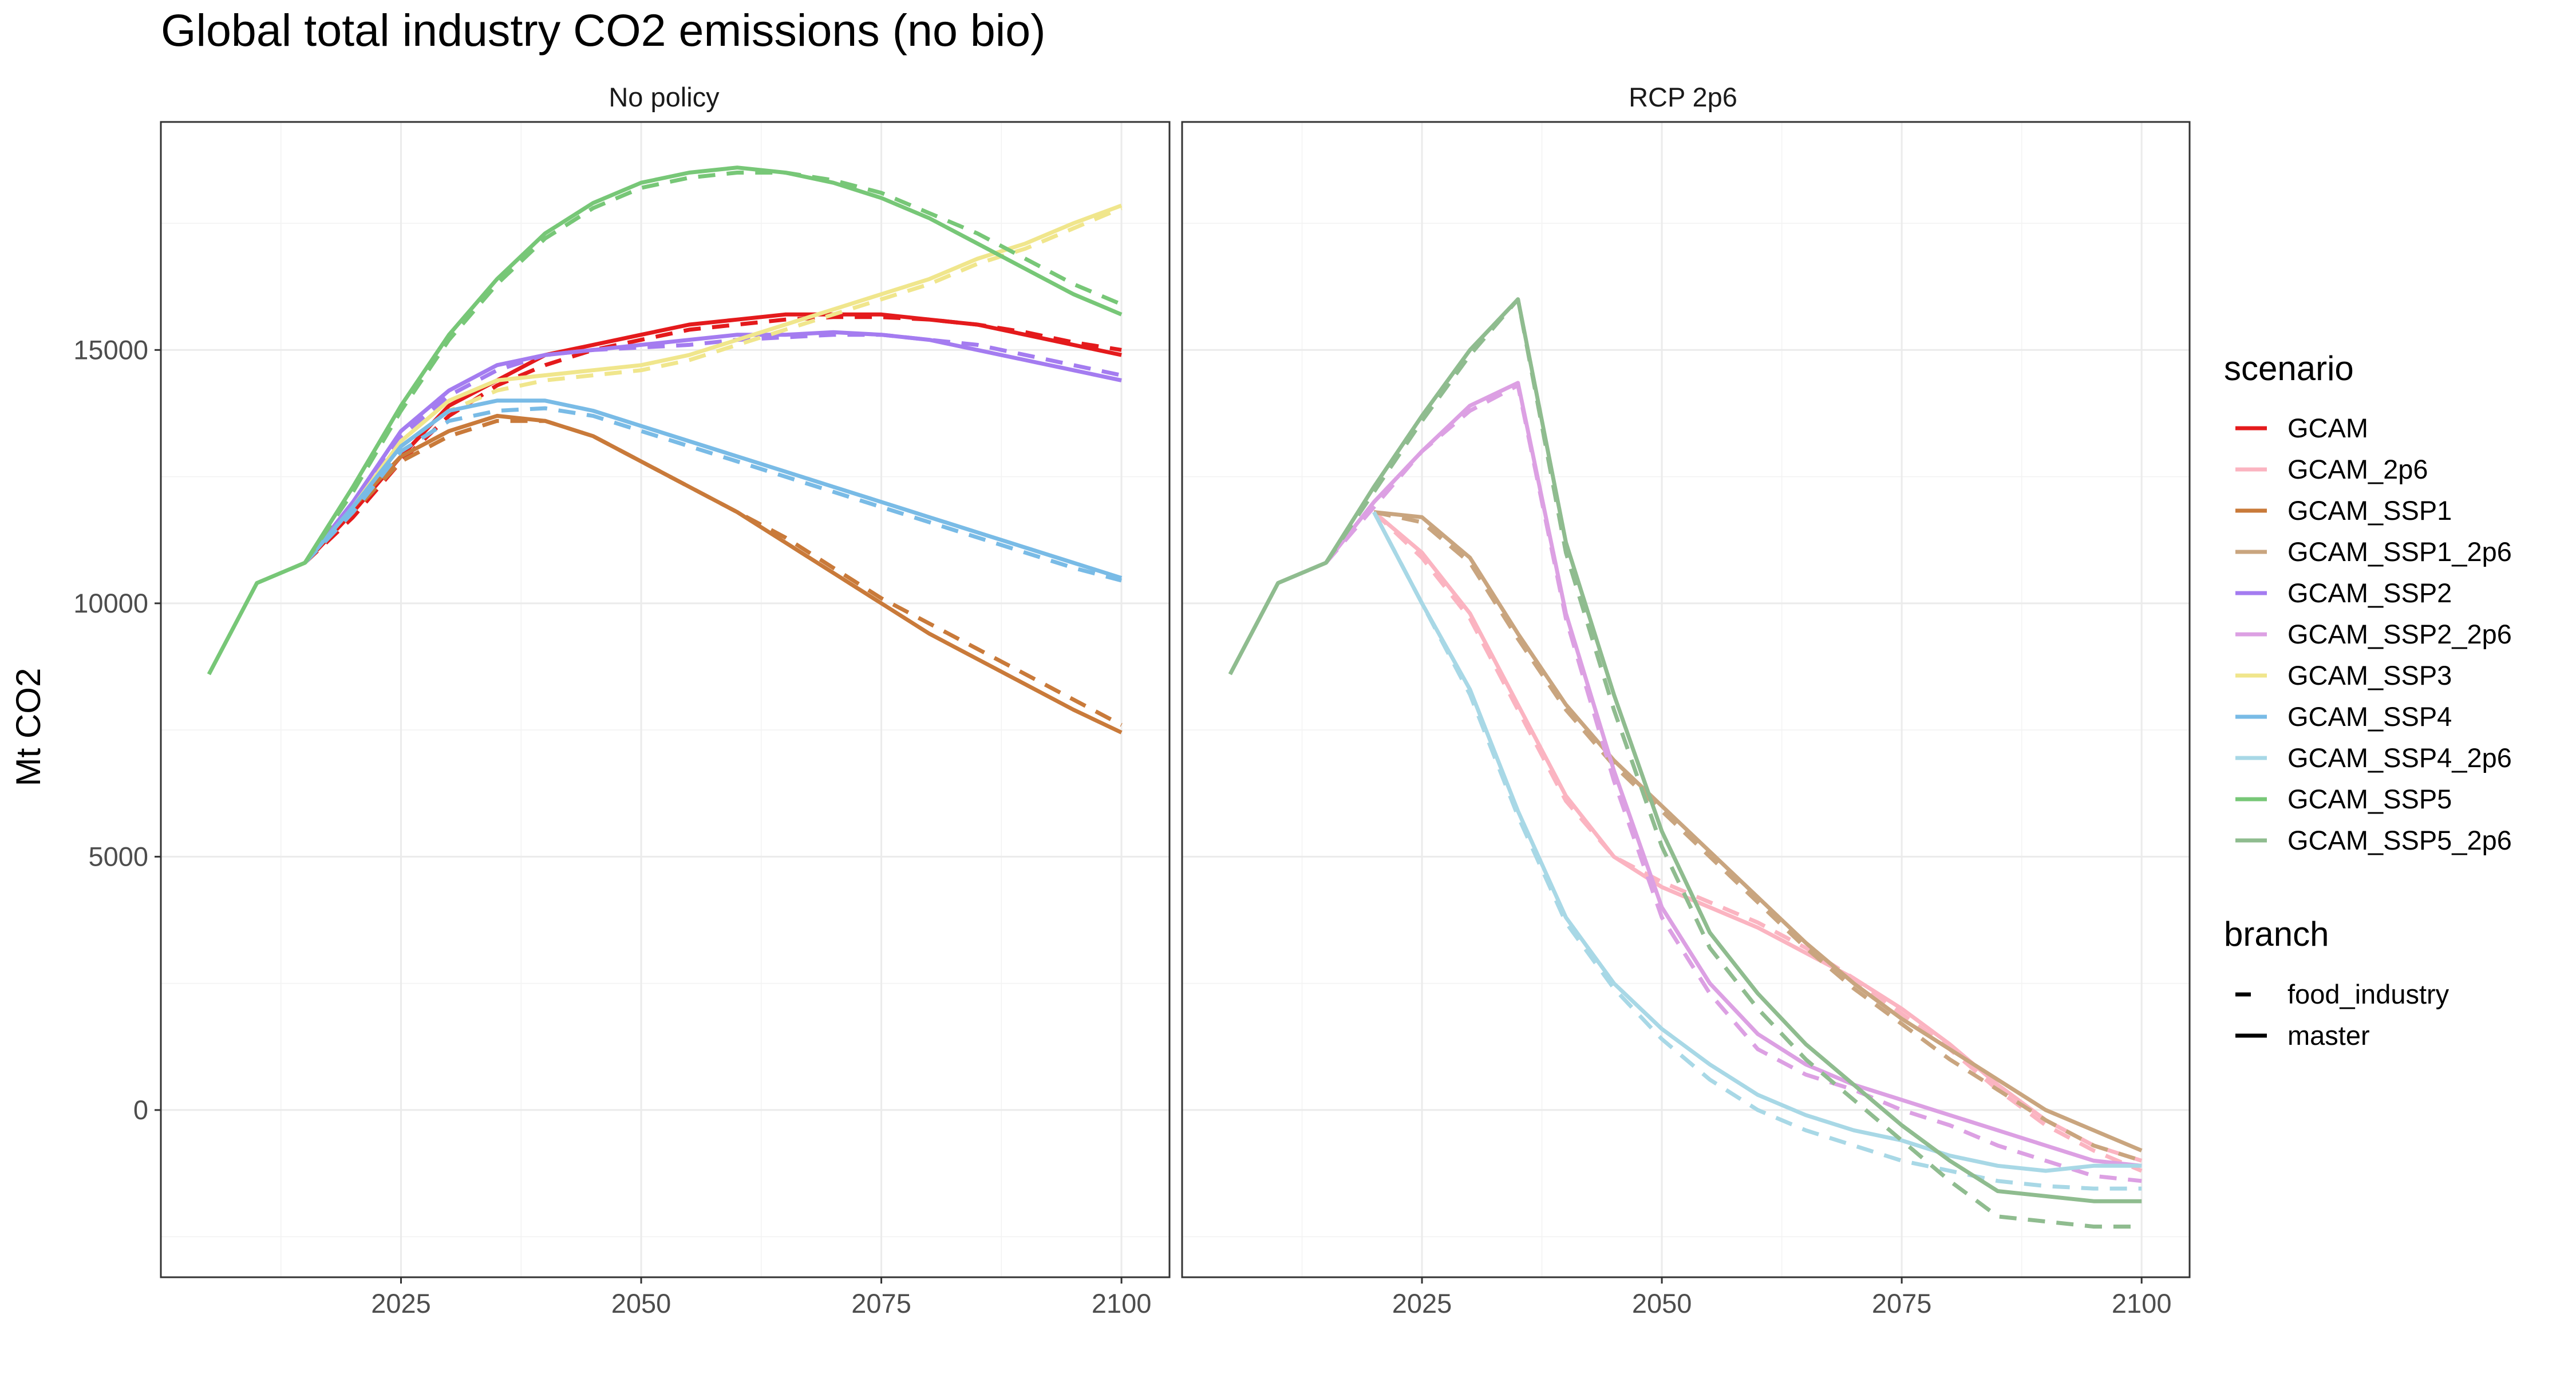 This screenshot has width=2576, height=1374. Describe the element at coordinates (2399, 551) in the screenshot. I see `legend-label-gcam-ssp1-2p6: GCAM_SSP1_2p6` at that location.